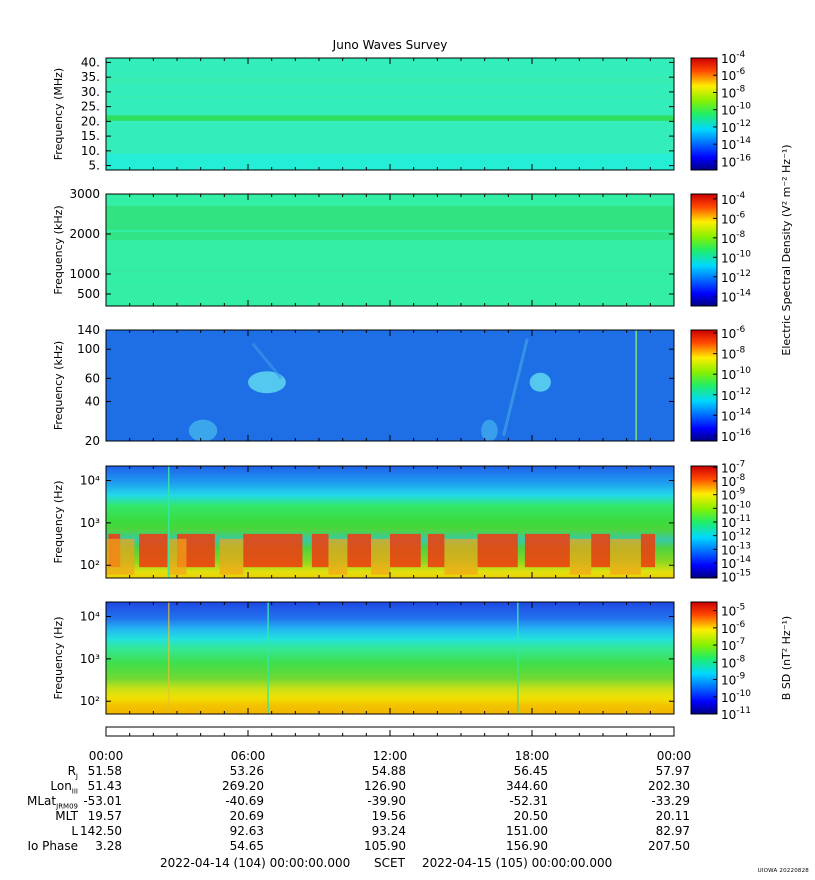 The image size is (815, 880). What do you see at coordinates (389, 863) in the screenshot?
I see `time-range-label: SCET` at bounding box center [389, 863].